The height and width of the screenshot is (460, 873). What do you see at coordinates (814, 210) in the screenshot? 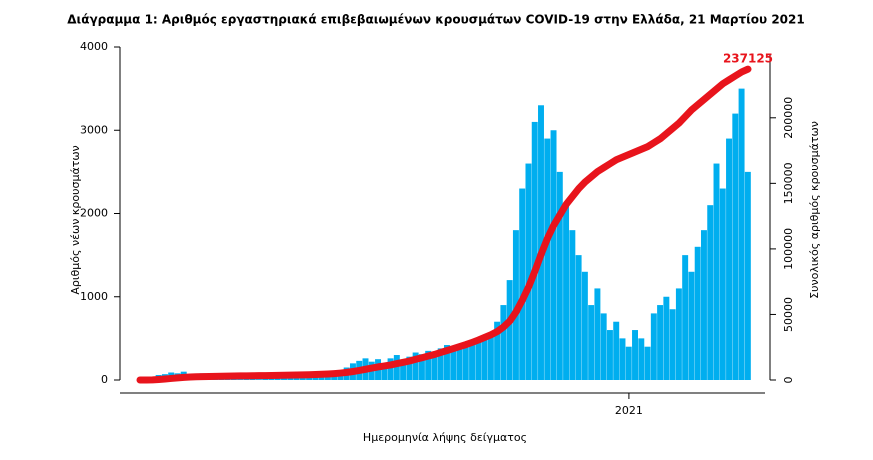
I see `y2-axis-label: Συνολικός αριθμός κρουσμάτων` at bounding box center [814, 210].